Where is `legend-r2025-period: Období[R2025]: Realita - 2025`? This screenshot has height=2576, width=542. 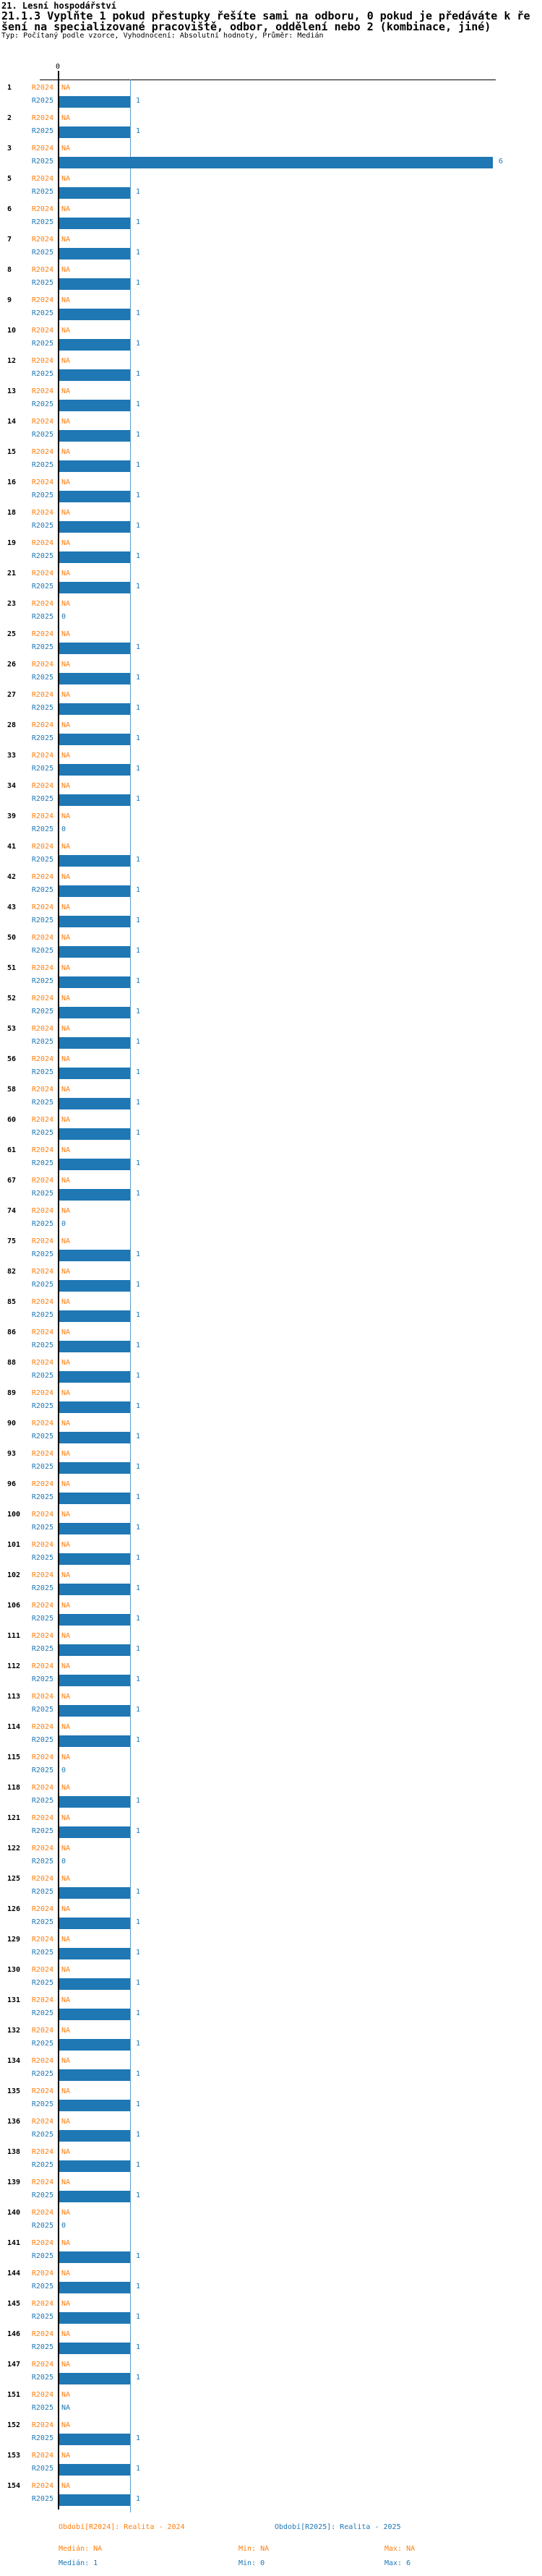
legend-r2025-period: Období[R2025]: Realita - 2025 is located at coordinates (338, 2527).